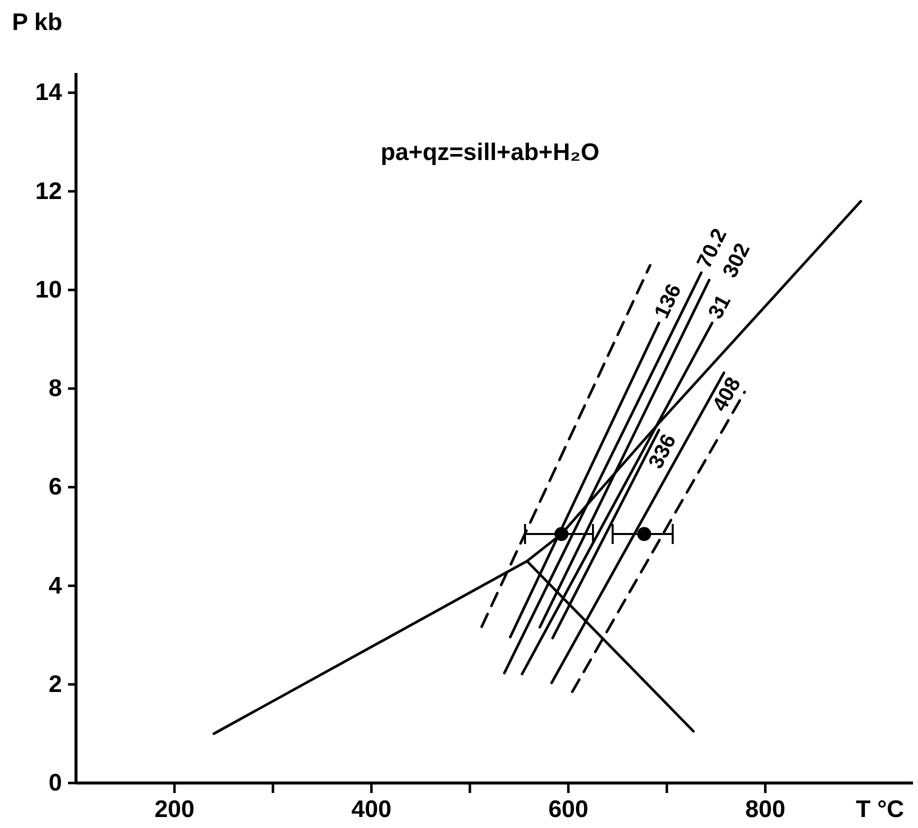 Image resolution: width=918 pixels, height=828 pixels. Describe the element at coordinates (55, 684) in the screenshot. I see `y-tick-label: 2` at that location.